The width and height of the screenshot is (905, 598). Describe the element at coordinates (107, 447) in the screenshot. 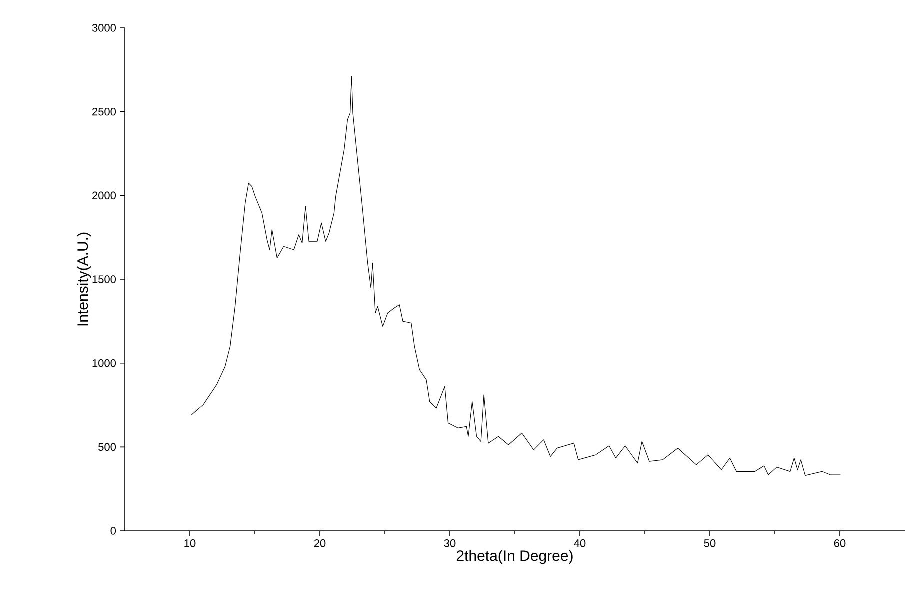

I see `y-tick-label: 500` at that location.